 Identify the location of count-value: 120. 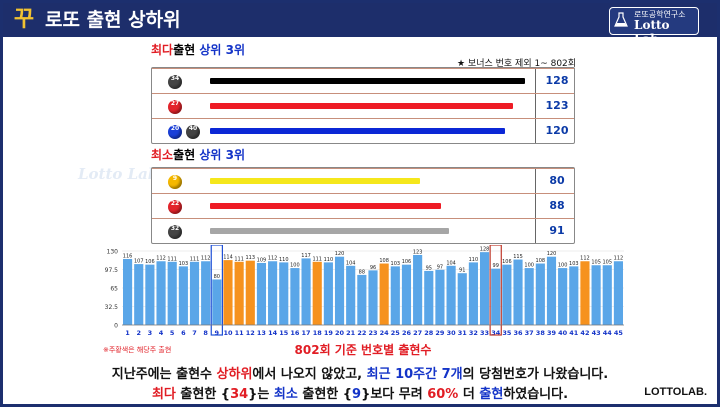
(557, 130).